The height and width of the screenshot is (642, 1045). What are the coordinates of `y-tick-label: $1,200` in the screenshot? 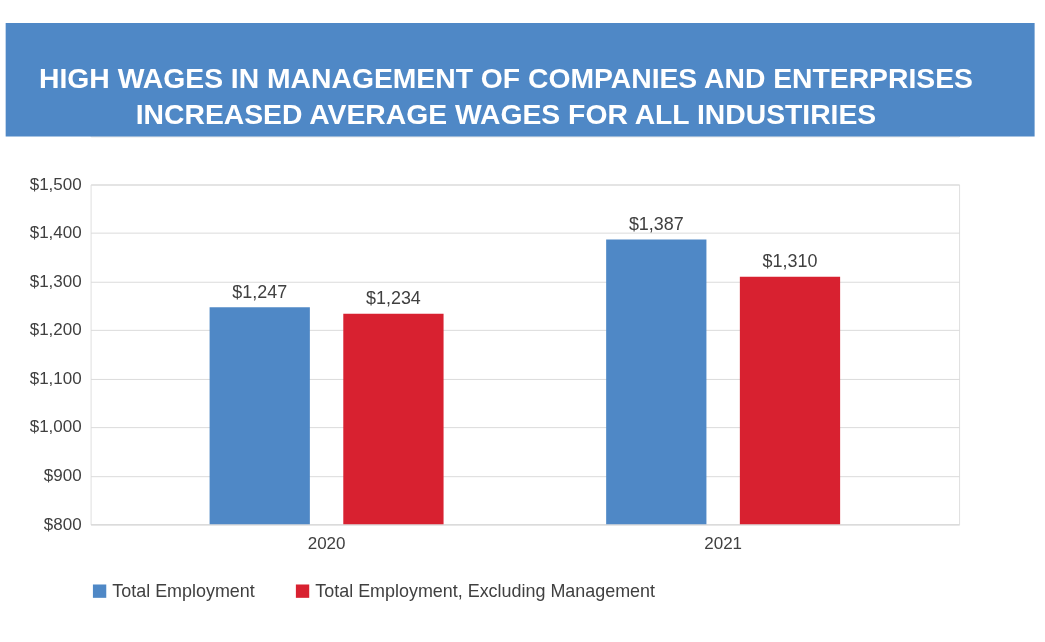 It's located at (55, 330).